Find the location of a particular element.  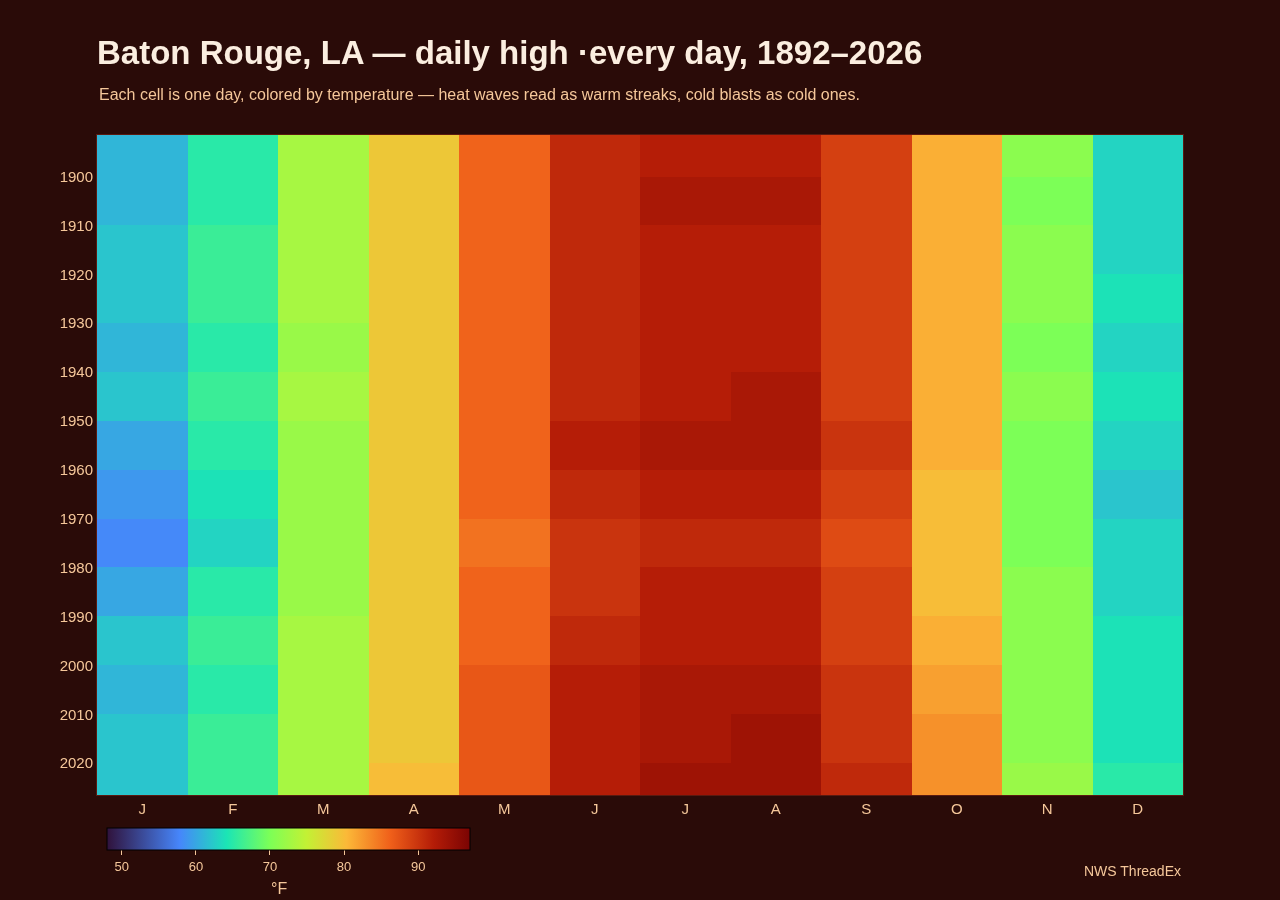

y-tick-label: 1990 is located at coordinates (76, 616).